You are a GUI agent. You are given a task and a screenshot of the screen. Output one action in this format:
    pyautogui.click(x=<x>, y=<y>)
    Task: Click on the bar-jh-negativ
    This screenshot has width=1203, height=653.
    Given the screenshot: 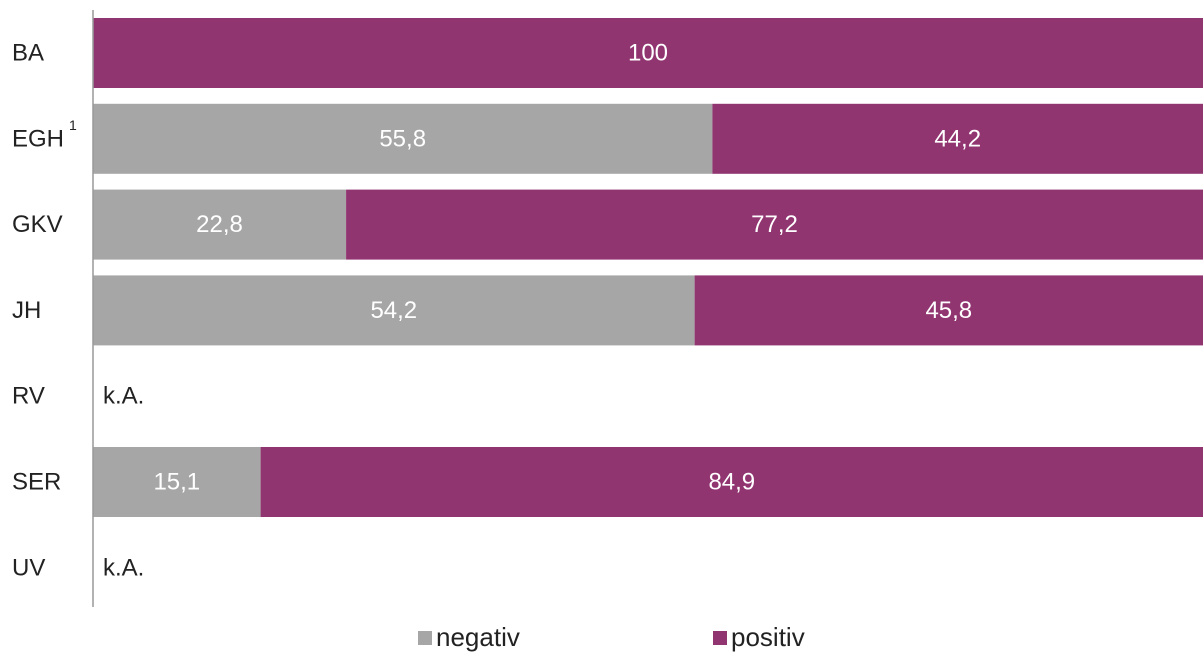 What is the action you would take?
    pyautogui.click(x=394, y=310)
    